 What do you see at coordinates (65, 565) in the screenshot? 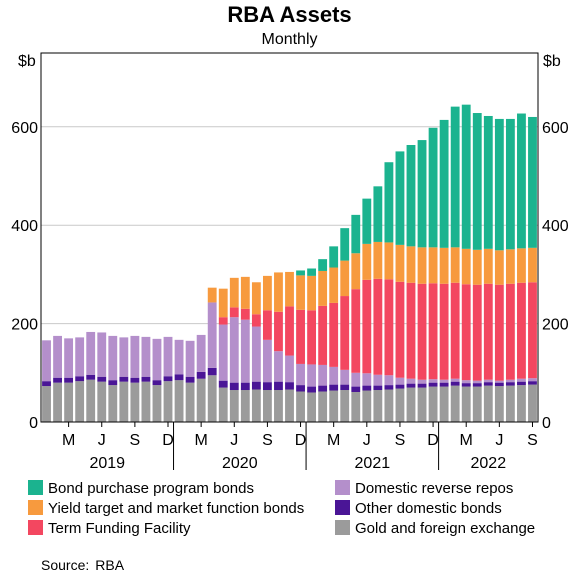
I see `source-label: Source:` at bounding box center [65, 565].